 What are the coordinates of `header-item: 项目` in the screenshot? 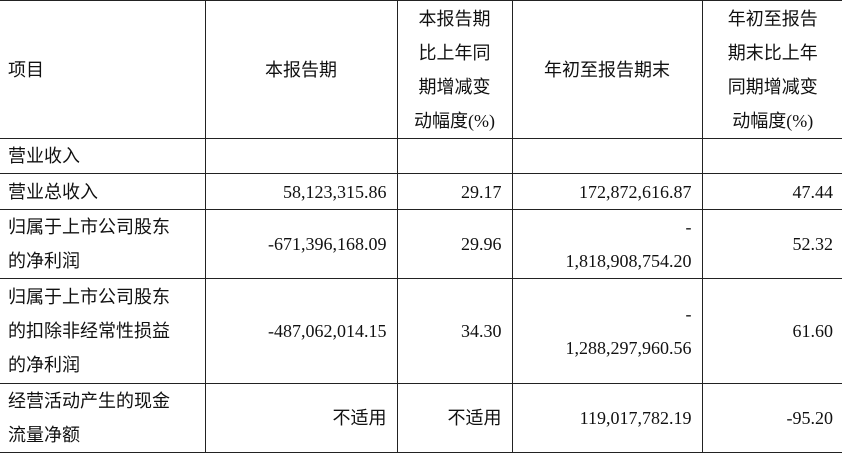 It's located at (103, 69).